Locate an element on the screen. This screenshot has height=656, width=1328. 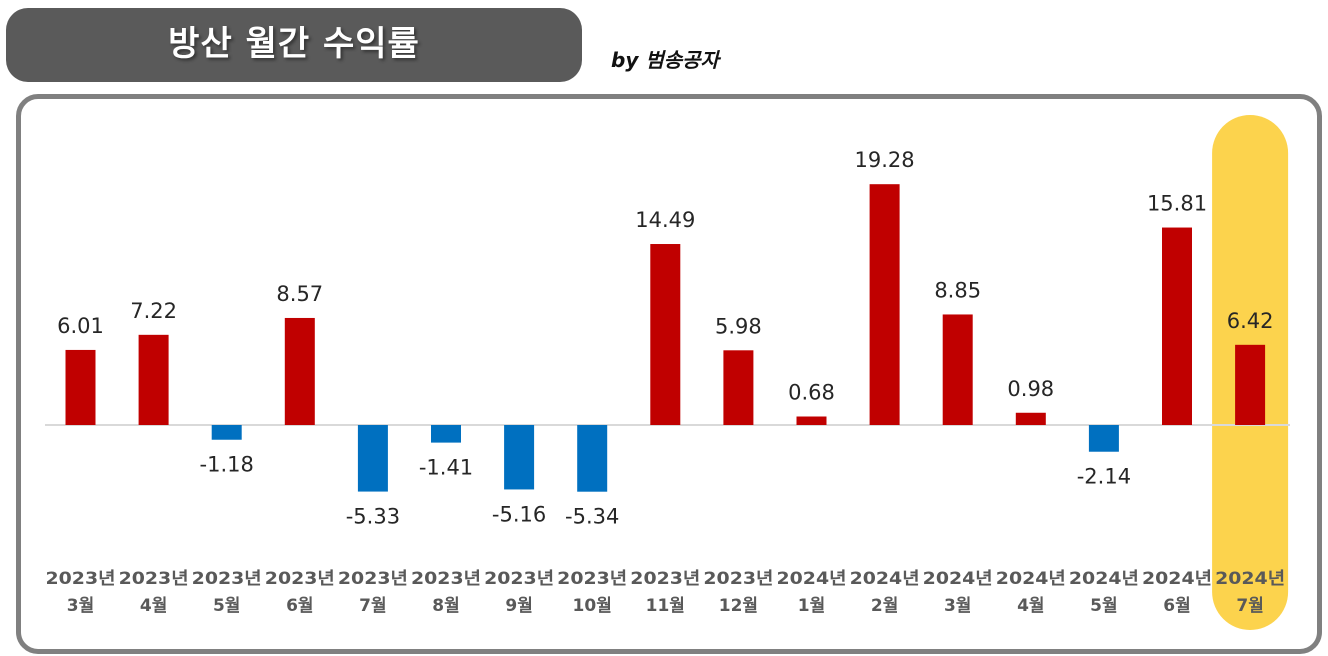
value-label-5: -5.33 is located at coordinates (373, 517).